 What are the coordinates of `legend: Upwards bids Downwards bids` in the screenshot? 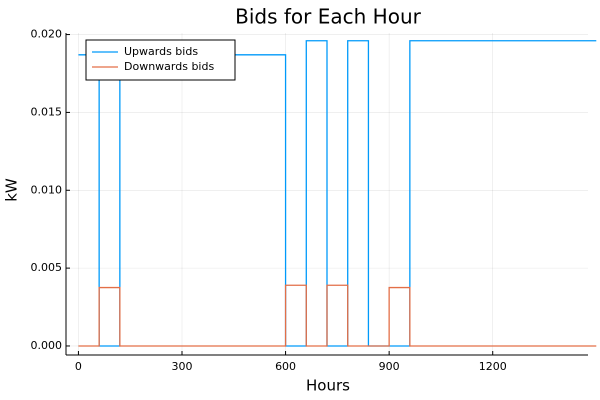 It's located at (160, 60).